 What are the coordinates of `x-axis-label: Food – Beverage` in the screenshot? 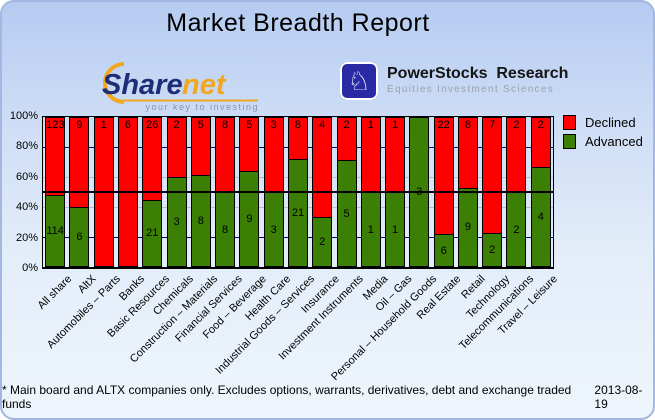 It's located at (234, 307).